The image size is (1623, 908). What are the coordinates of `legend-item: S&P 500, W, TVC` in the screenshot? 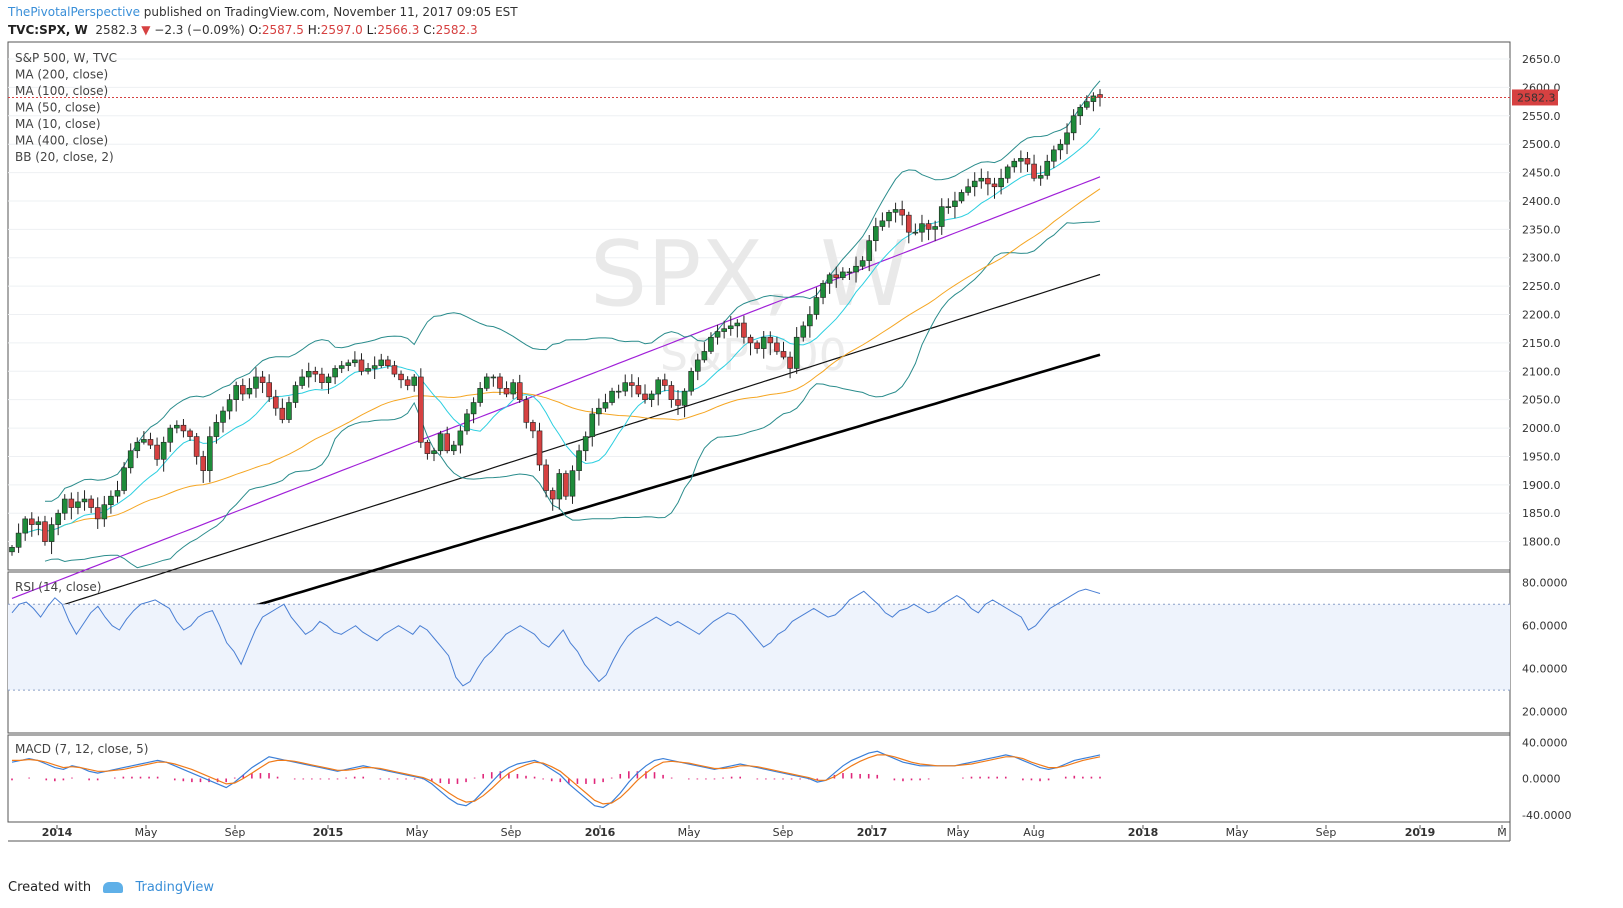 It's located at (66, 58).